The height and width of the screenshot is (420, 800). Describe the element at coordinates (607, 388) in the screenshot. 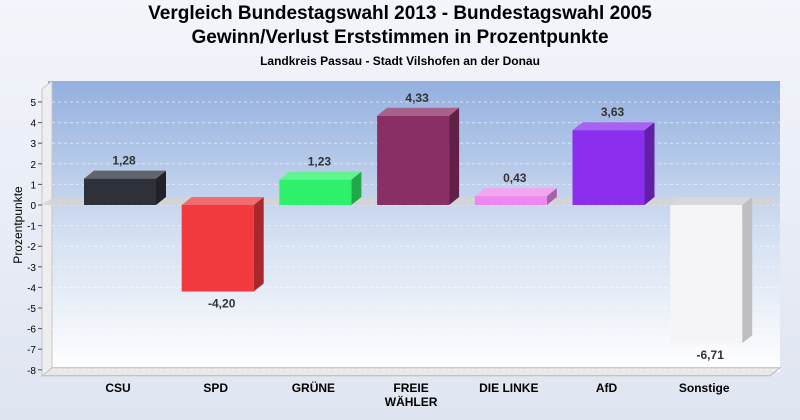

I see `category-label: AfD` at that location.